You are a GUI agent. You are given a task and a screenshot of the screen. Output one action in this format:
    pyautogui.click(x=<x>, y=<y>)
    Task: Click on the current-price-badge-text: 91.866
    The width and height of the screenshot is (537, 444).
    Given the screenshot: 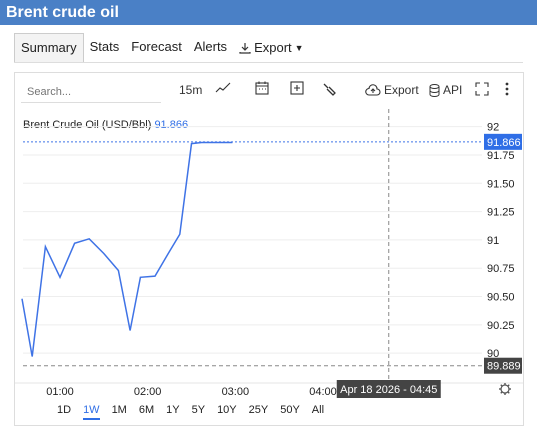 What is the action you would take?
    pyautogui.click(x=504, y=143)
    